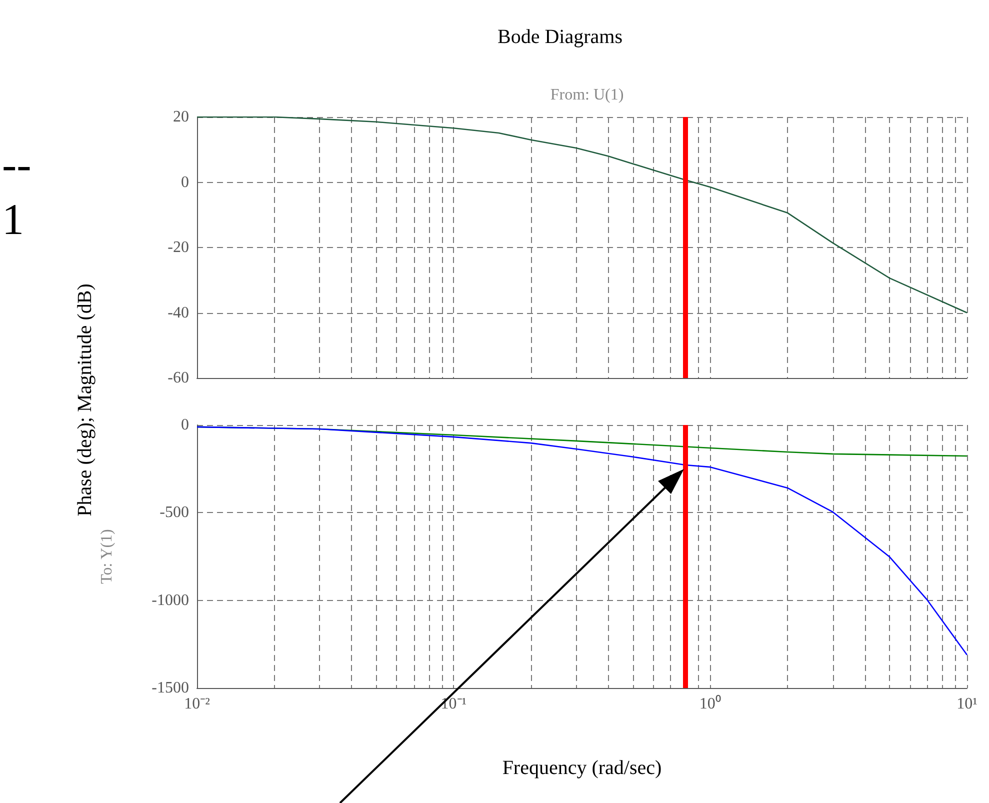  Describe the element at coordinates (178, 313) in the screenshot. I see `y-tick-label: -40` at that location.